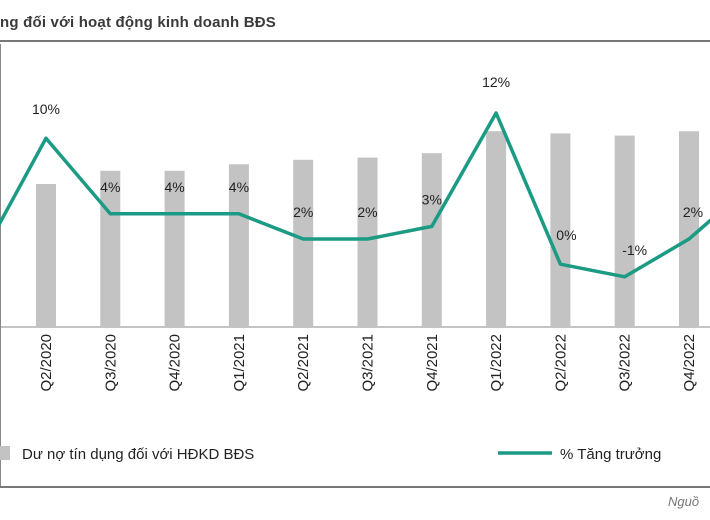 This screenshot has height=520, width=710. What do you see at coordinates (110, 363) in the screenshot?
I see `x-tick-Q3-2020: Q3/2020` at bounding box center [110, 363].